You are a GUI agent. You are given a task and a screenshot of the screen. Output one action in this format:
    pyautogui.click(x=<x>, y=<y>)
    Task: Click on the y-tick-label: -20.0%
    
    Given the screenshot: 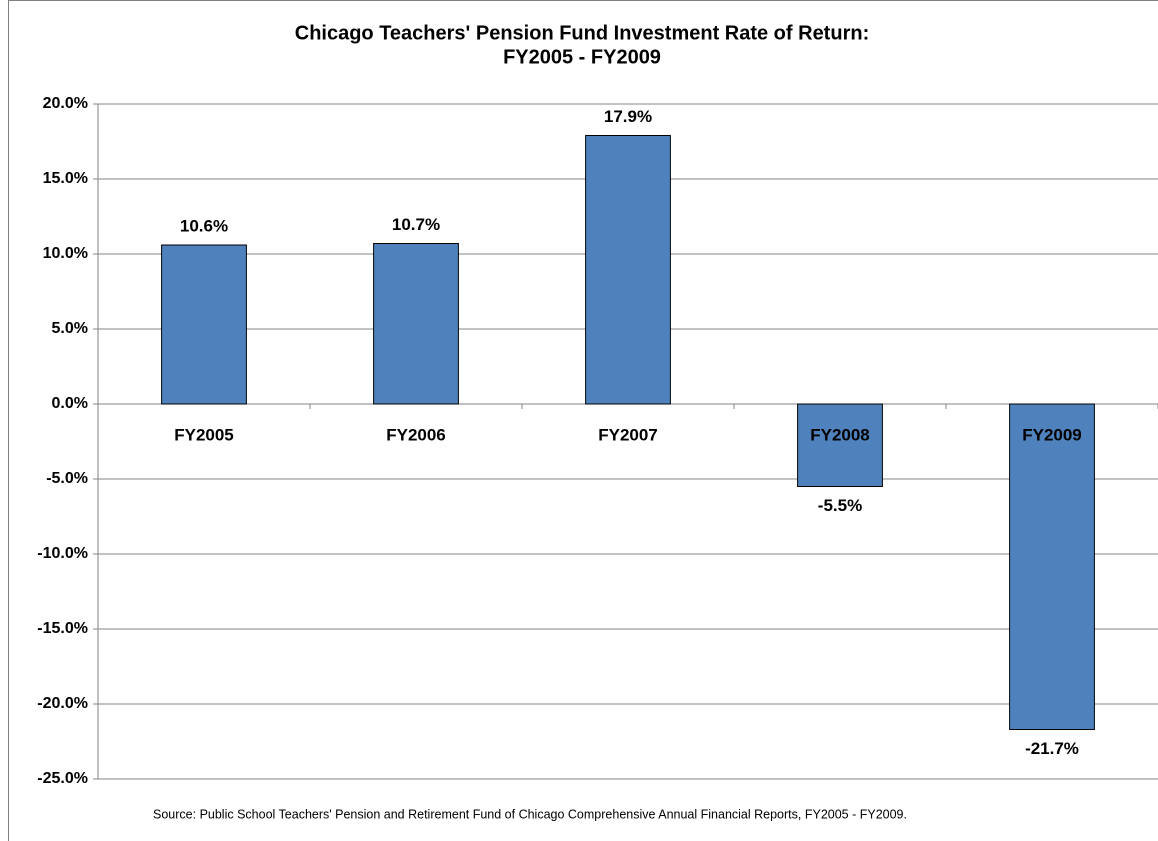 What is the action you would take?
    pyautogui.click(x=62, y=703)
    